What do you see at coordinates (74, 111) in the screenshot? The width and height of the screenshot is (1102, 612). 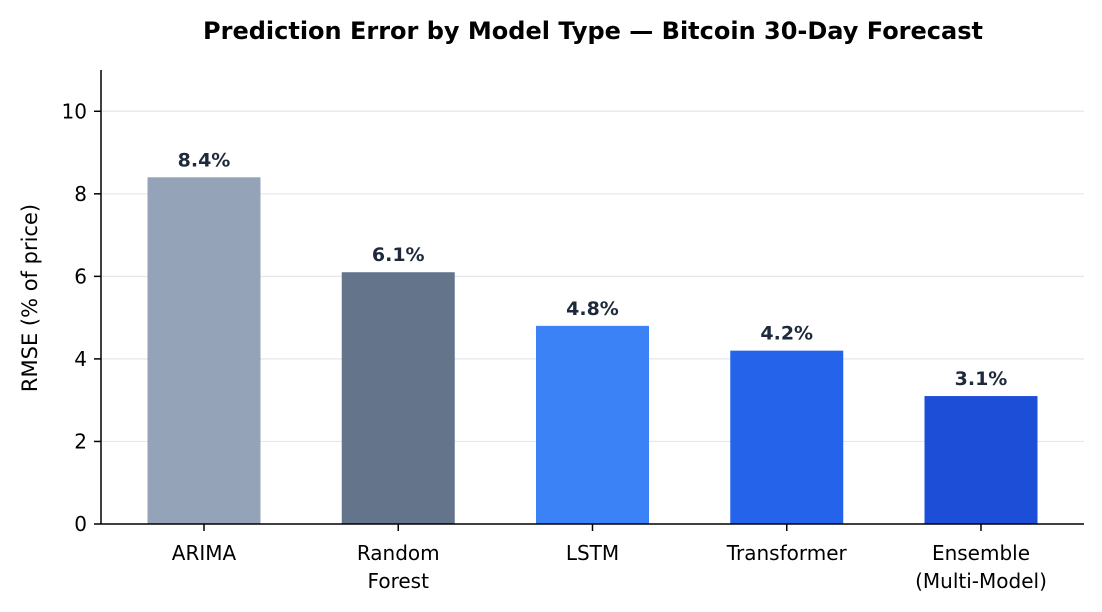 I see `y-tick-label: 10` at bounding box center [74, 111].